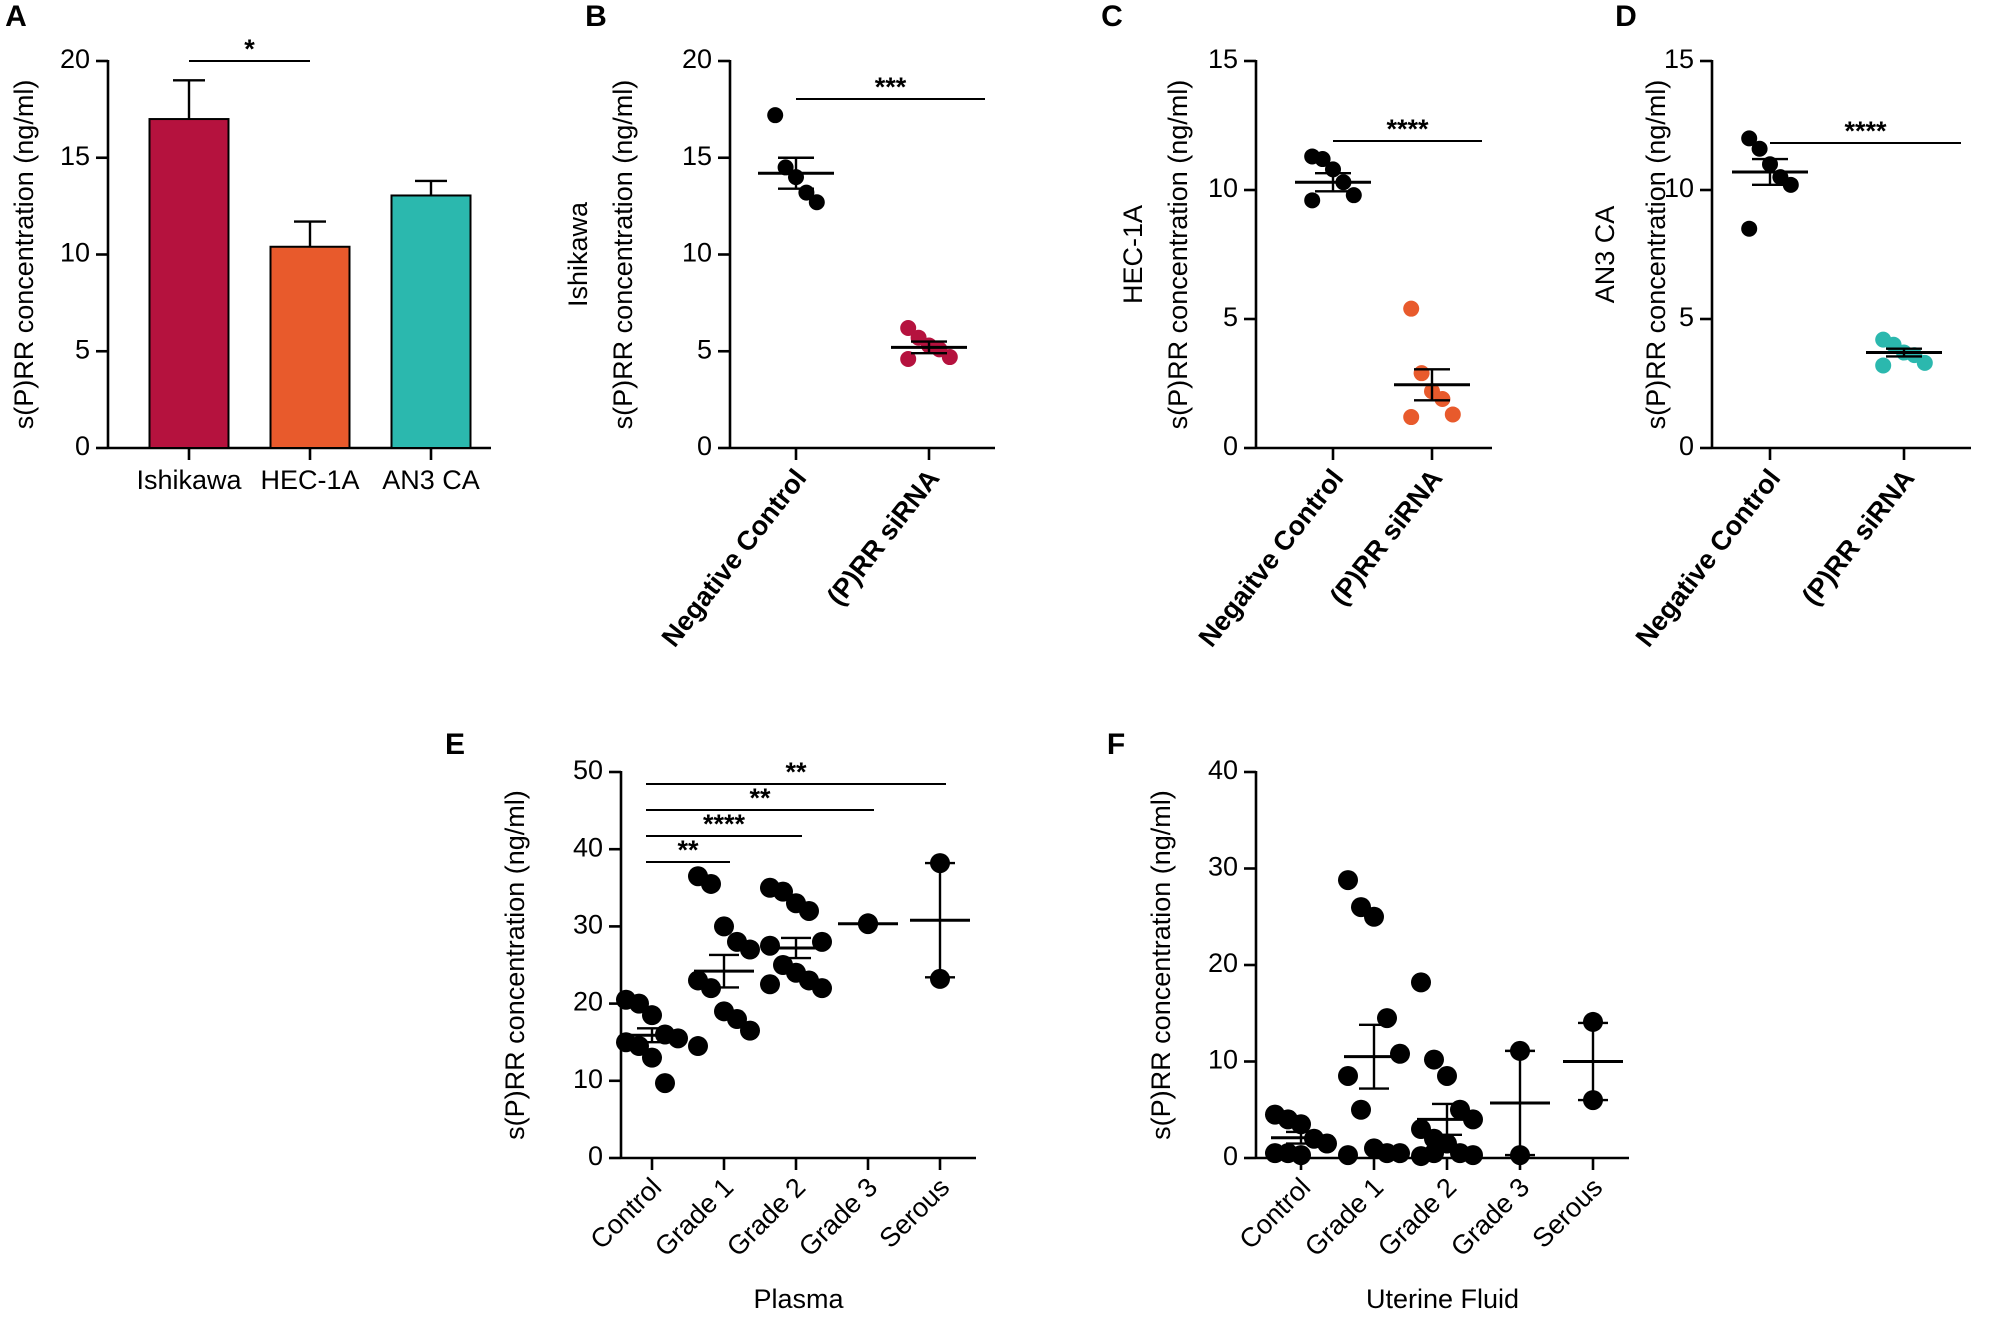 This screenshot has width=2000, height=1319. What do you see at coordinates (189, 480) in the screenshot?
I see `x-tick-label: Ishikawa` at bounding box center [189, 480].